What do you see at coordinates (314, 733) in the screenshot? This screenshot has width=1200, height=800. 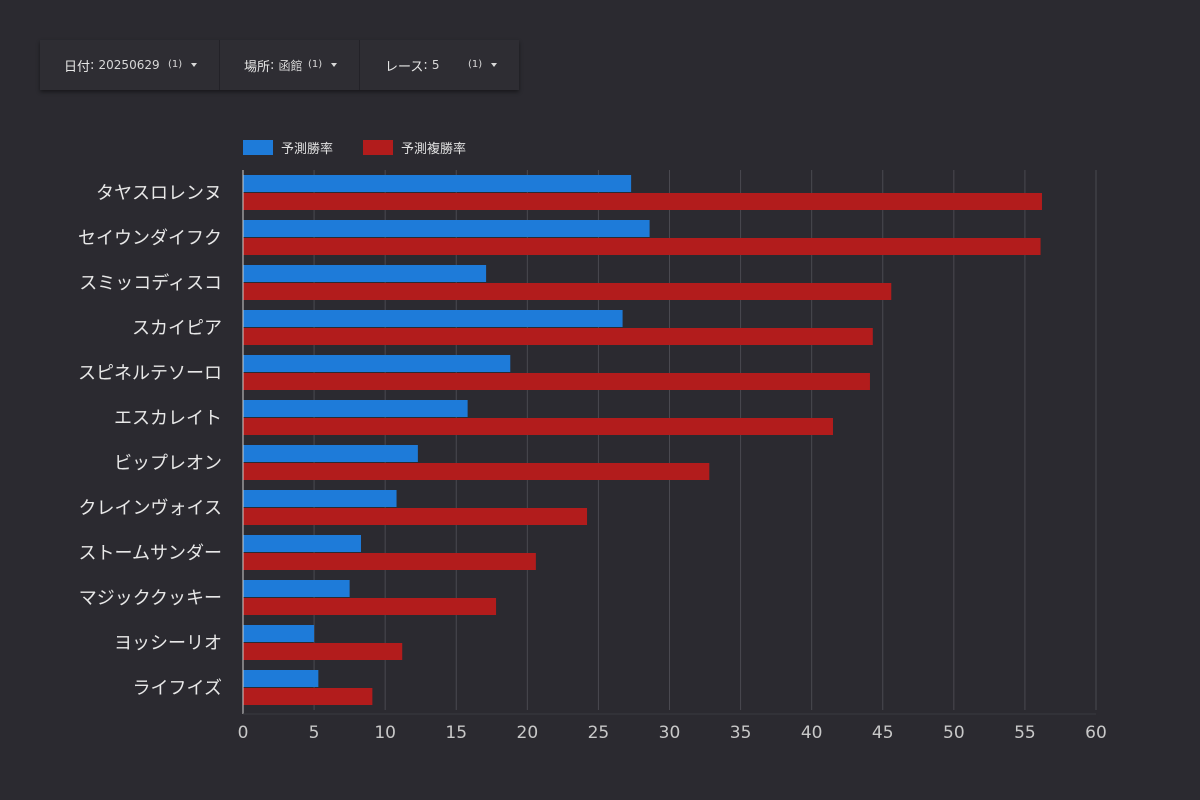 I see `x-tick-label-1: 5` at bounding box center [314, 733].